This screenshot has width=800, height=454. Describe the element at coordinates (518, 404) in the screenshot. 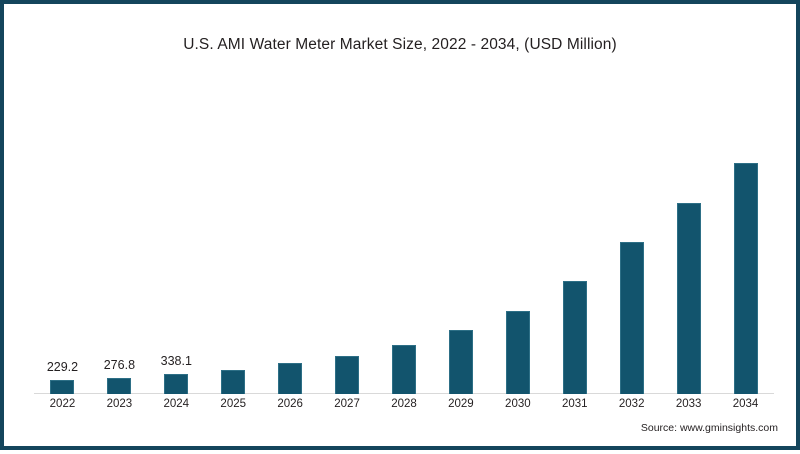

I see `x-tick-label-2030: 2030` at that location.